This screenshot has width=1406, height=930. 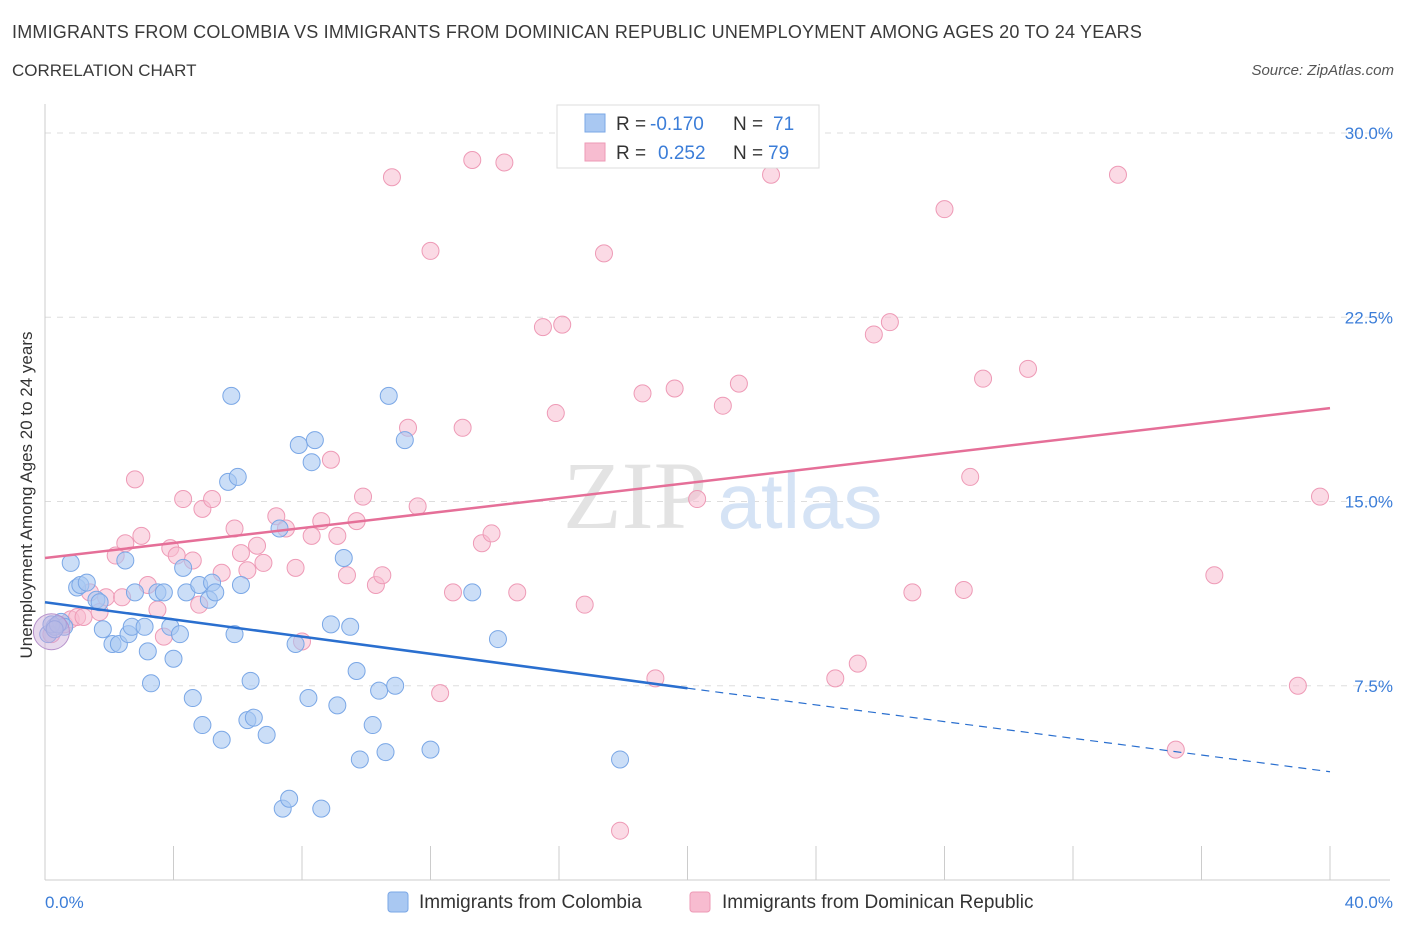 What do you see at coordinates (366, 645) in the screenshot?
I see `colombia-trend-line` at bounding box center [366, 645].